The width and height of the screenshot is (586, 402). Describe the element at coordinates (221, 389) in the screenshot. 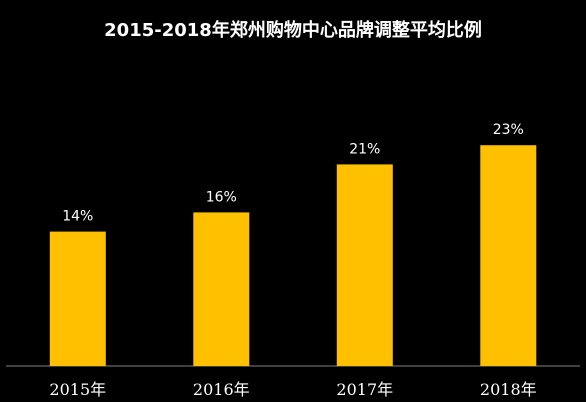

I see `x-tick-label: 2016年` at that location.